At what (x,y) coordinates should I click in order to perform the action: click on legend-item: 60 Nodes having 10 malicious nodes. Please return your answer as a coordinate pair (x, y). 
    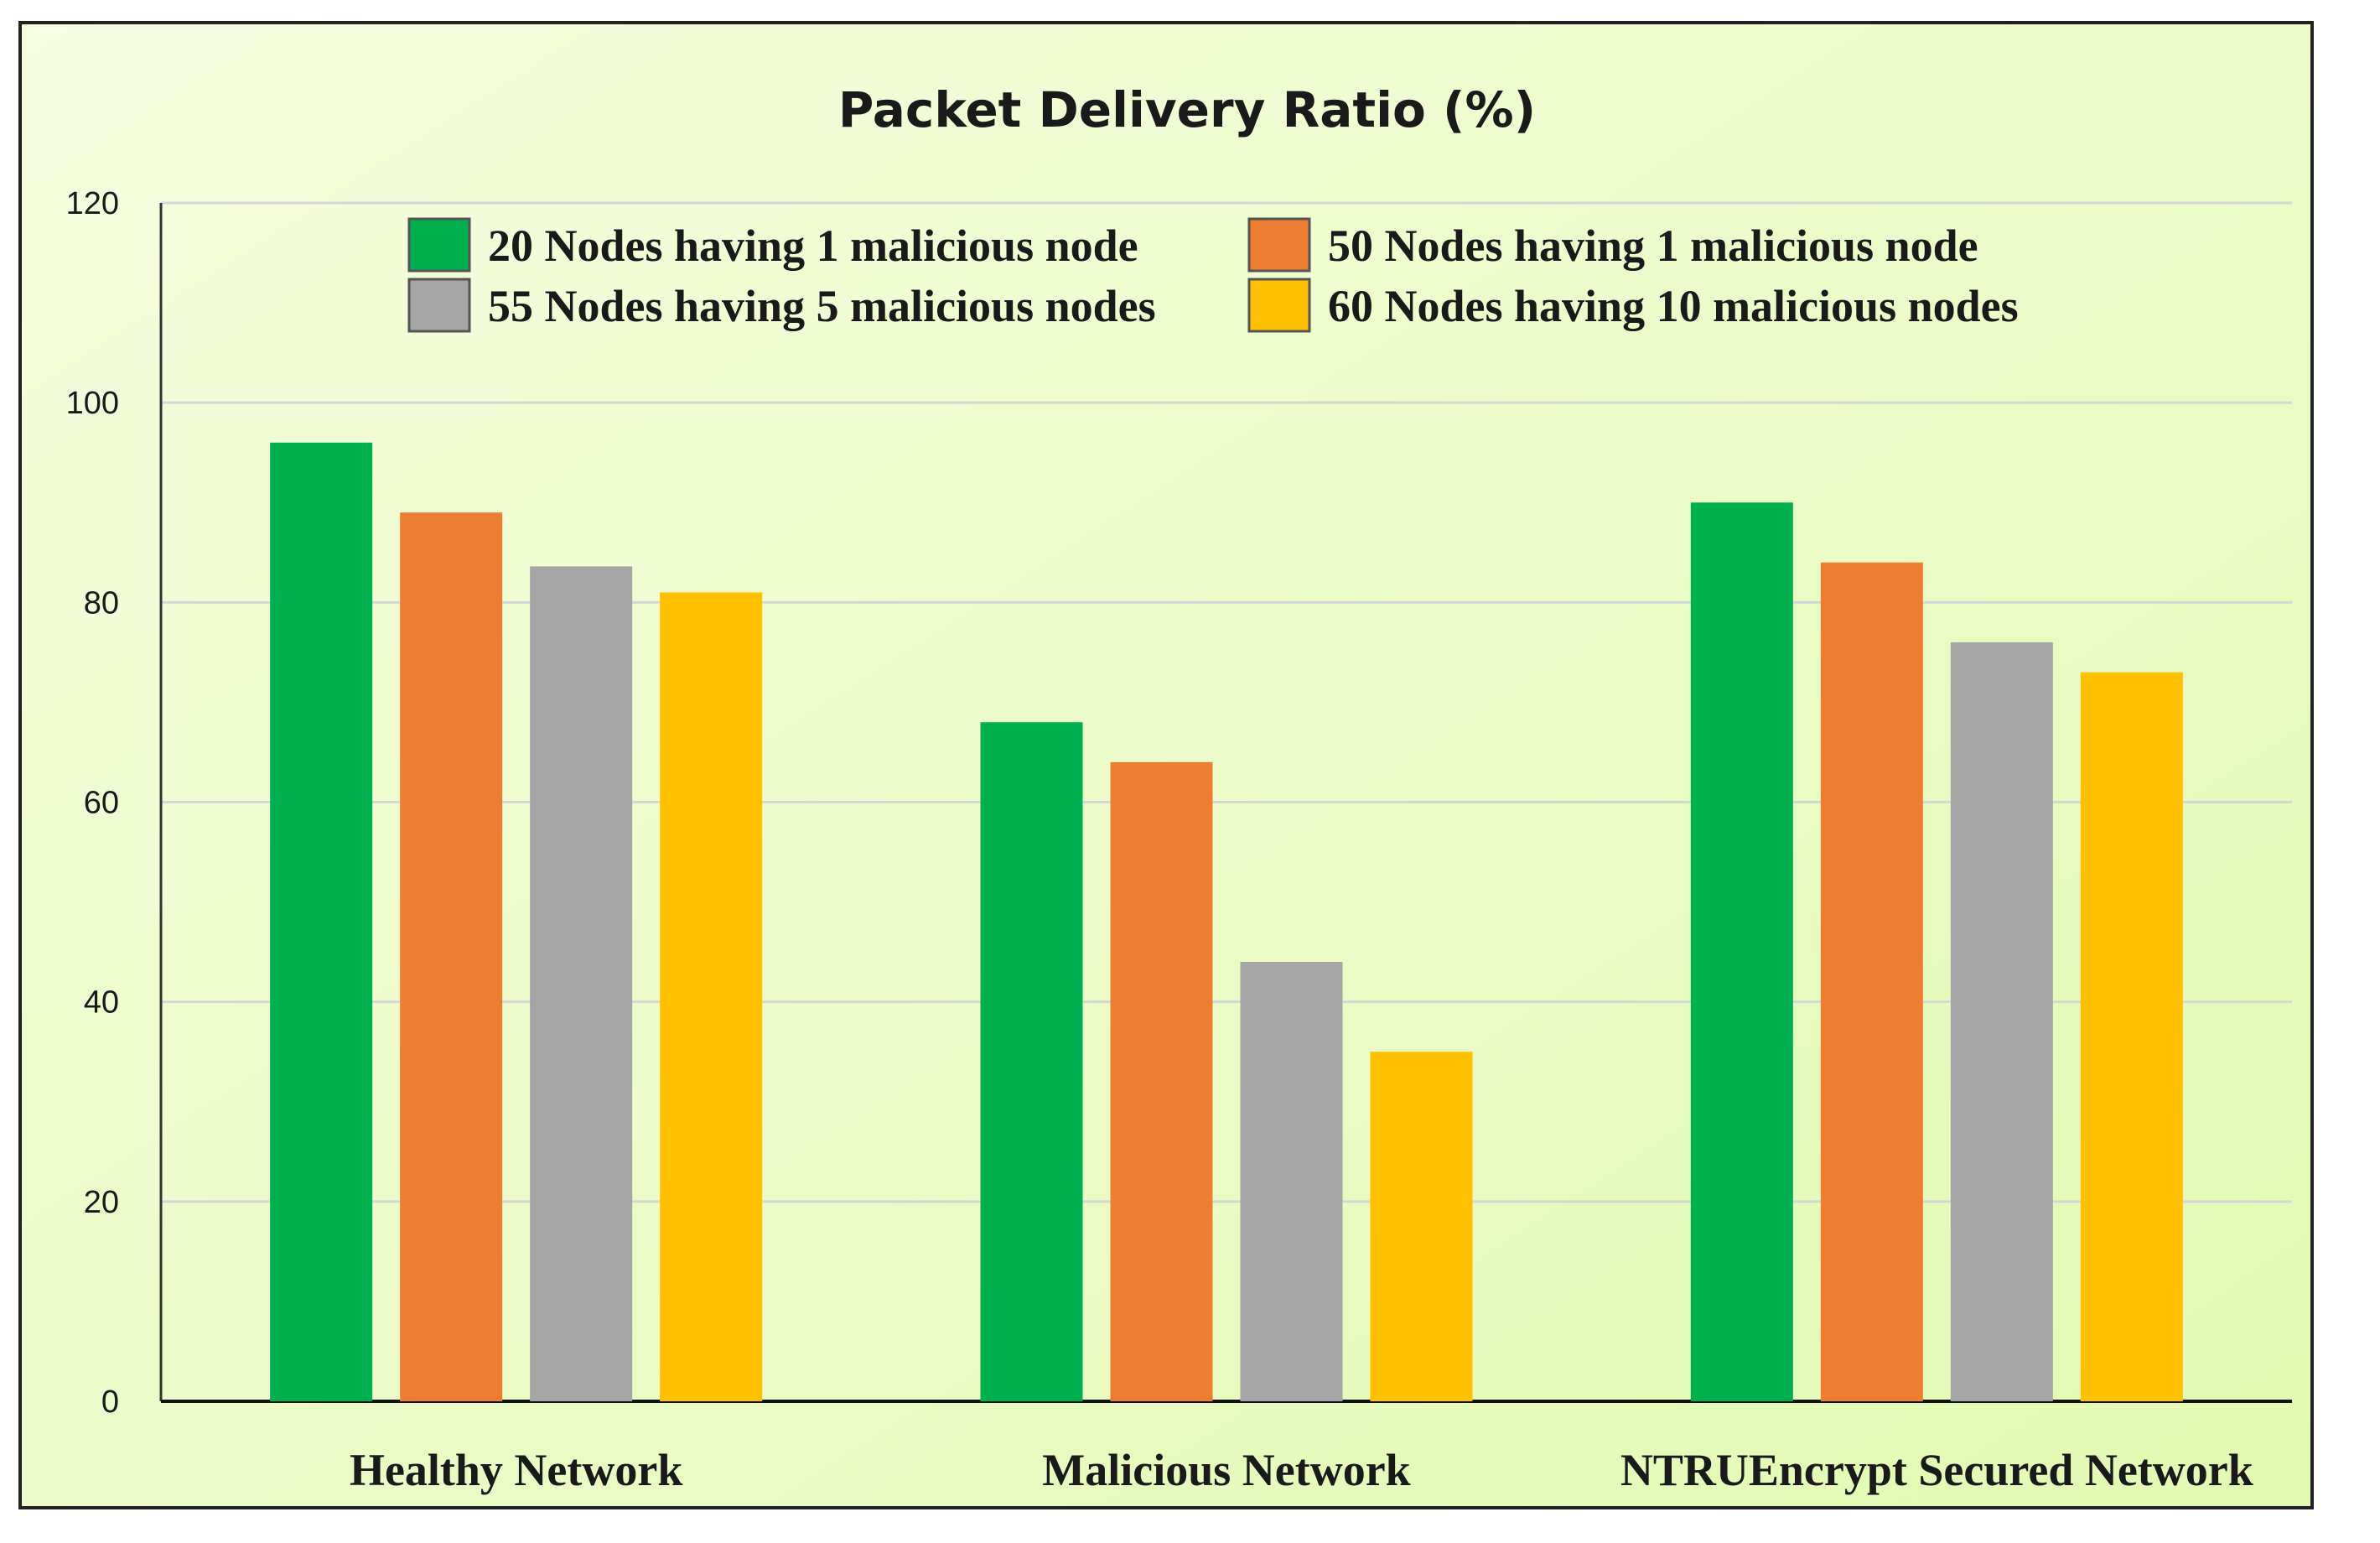
    Looking at the image, I should click on (1633, 305).